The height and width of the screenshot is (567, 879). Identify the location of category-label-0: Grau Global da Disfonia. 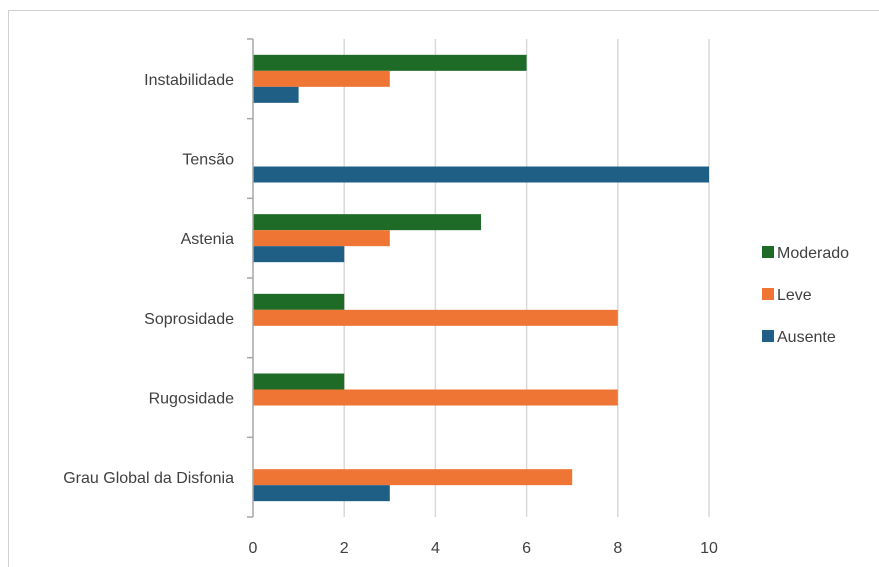
(148, 478).